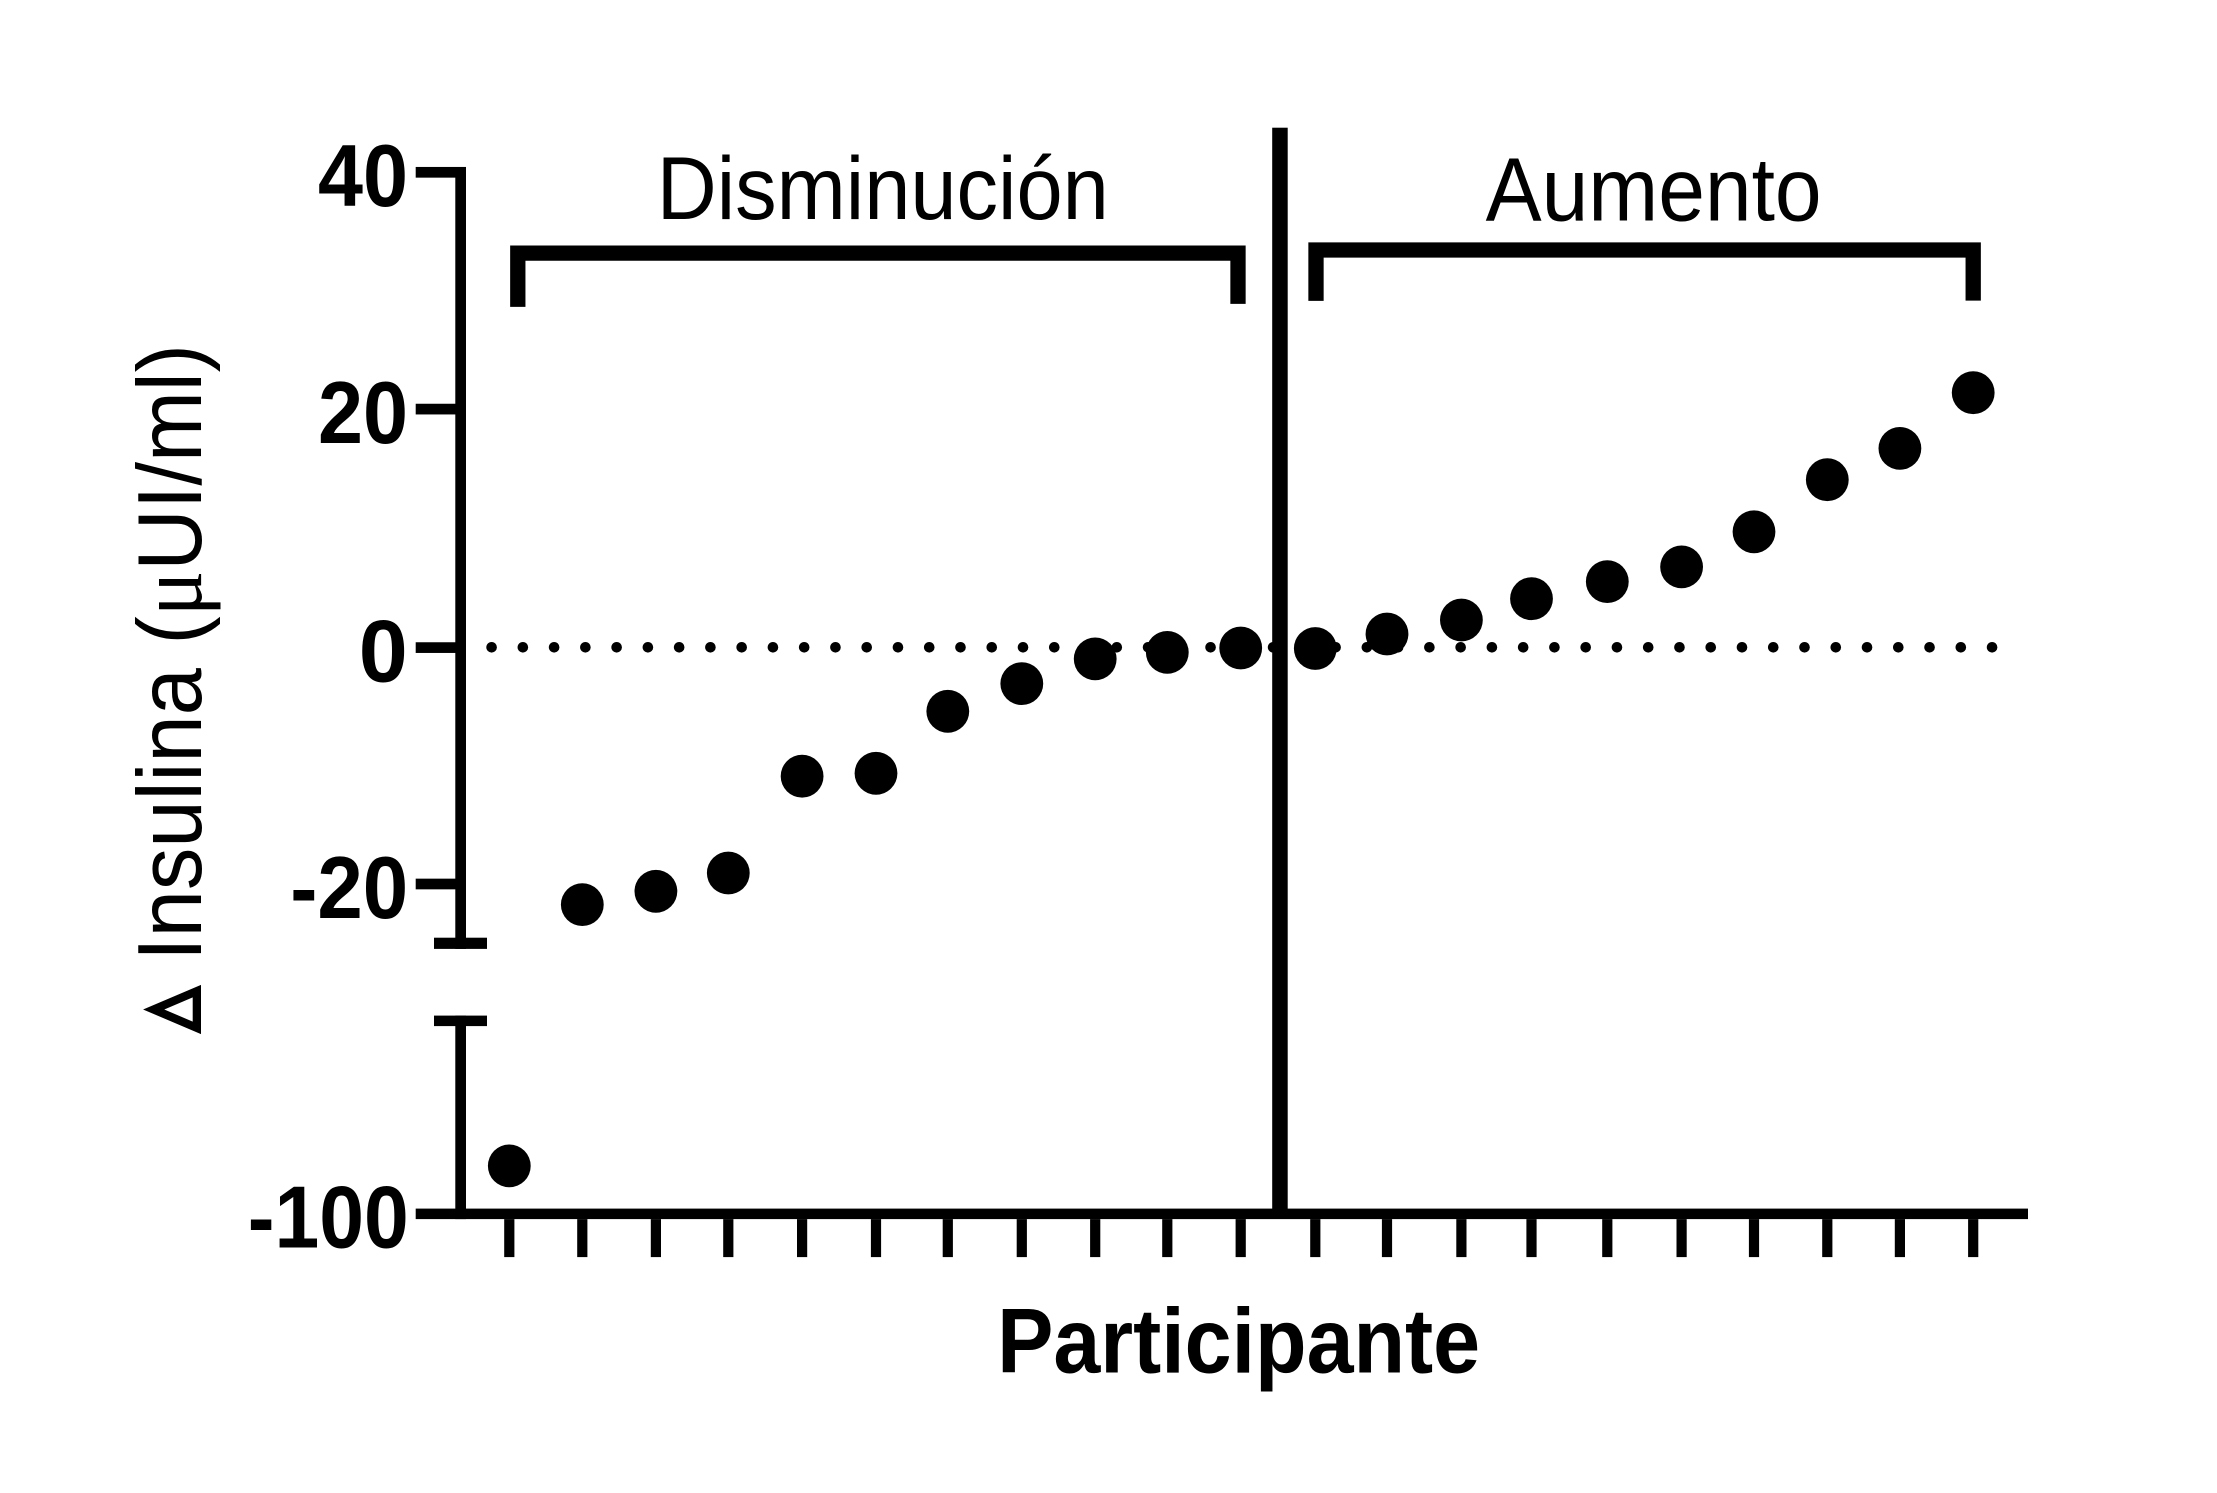  I want to click on svg-text: 20, so click(363, 412).